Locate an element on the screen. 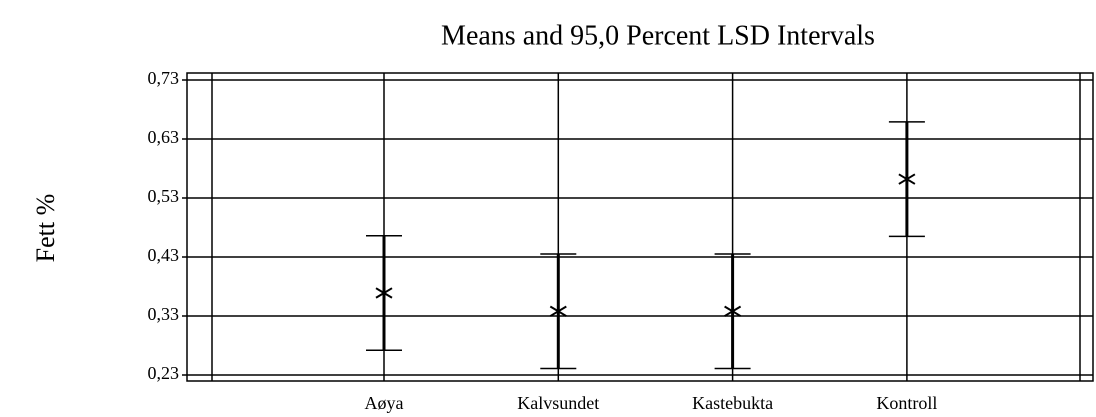 This screenshot has width=1096, height=417. y-tick-label: 0,53 is located at coordinates (164, 196).